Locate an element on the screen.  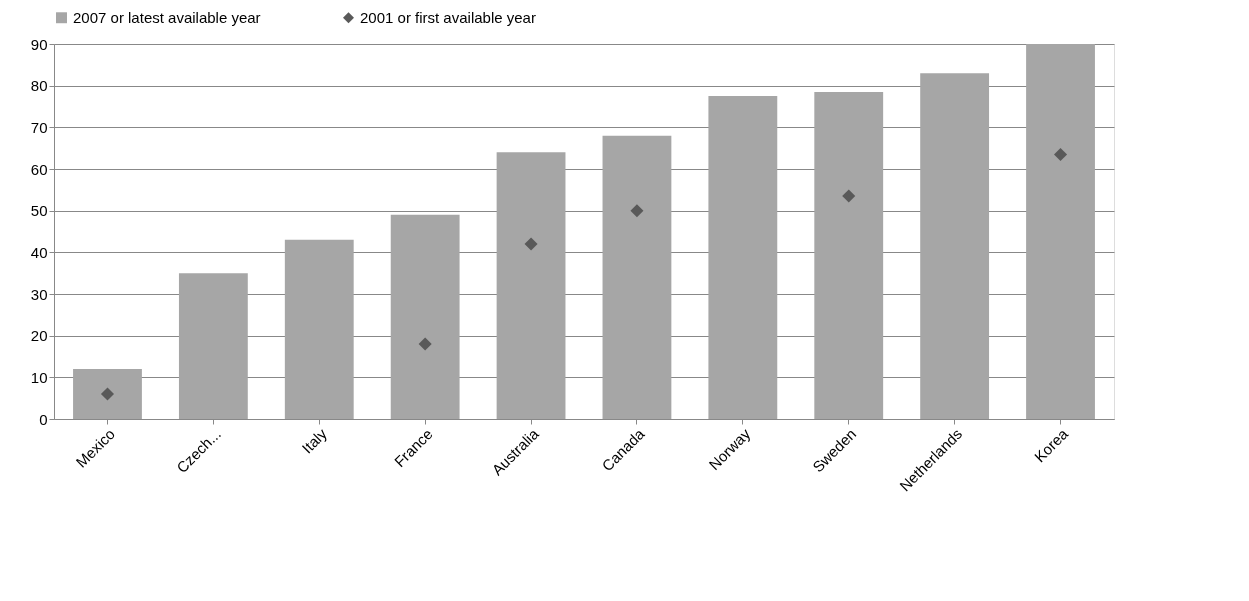
legend-label: 2001 or first available year is located at coordinates (448, 17).